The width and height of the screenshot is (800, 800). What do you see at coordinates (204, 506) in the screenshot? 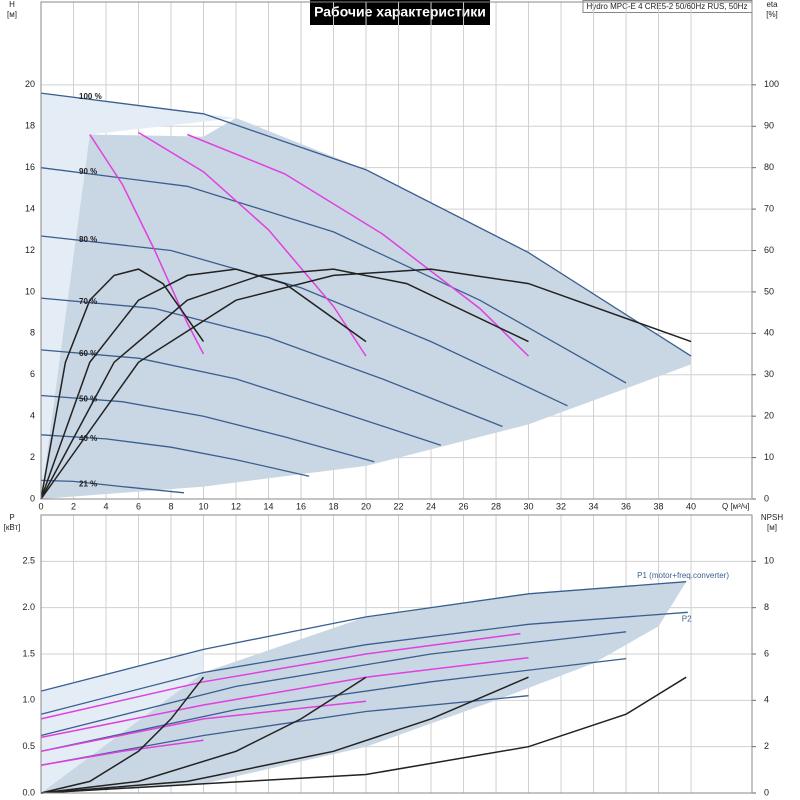
I see `x-tick-label: 10` at bounding box center [204, 506].